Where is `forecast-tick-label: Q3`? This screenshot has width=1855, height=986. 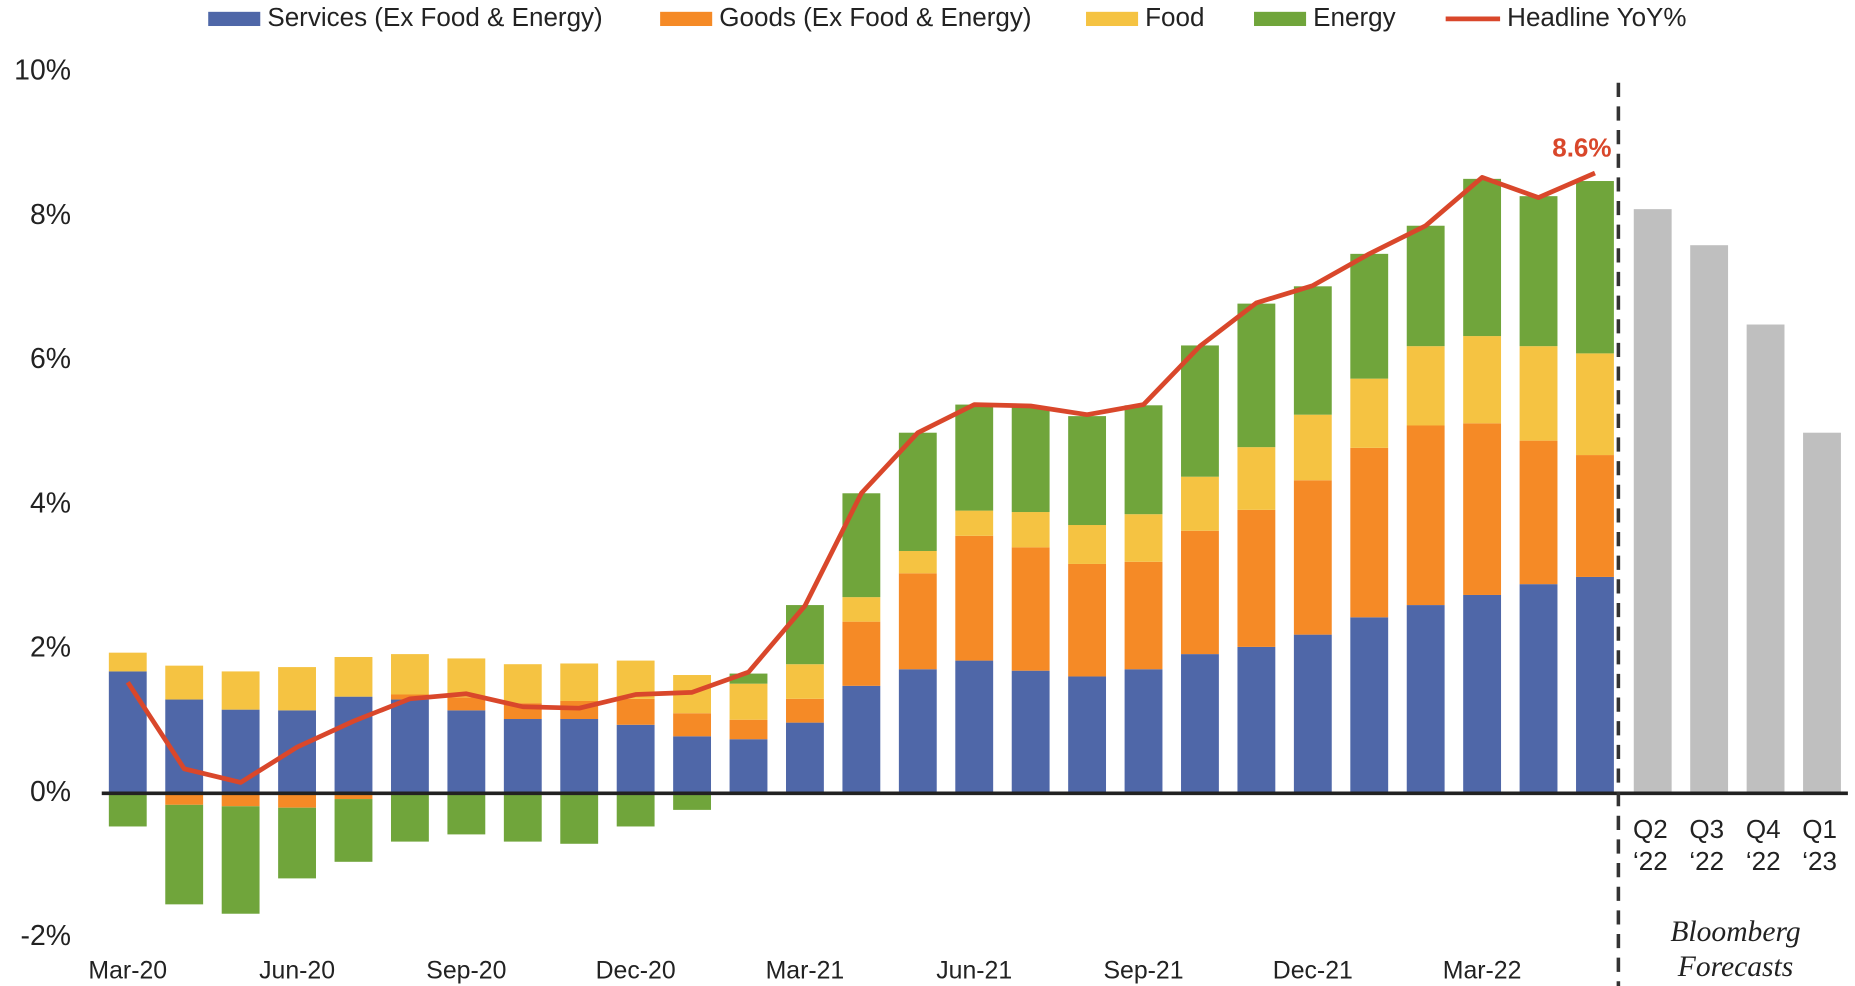
forecast-tick-label: Q3 is located at coordinates (1706, 829).